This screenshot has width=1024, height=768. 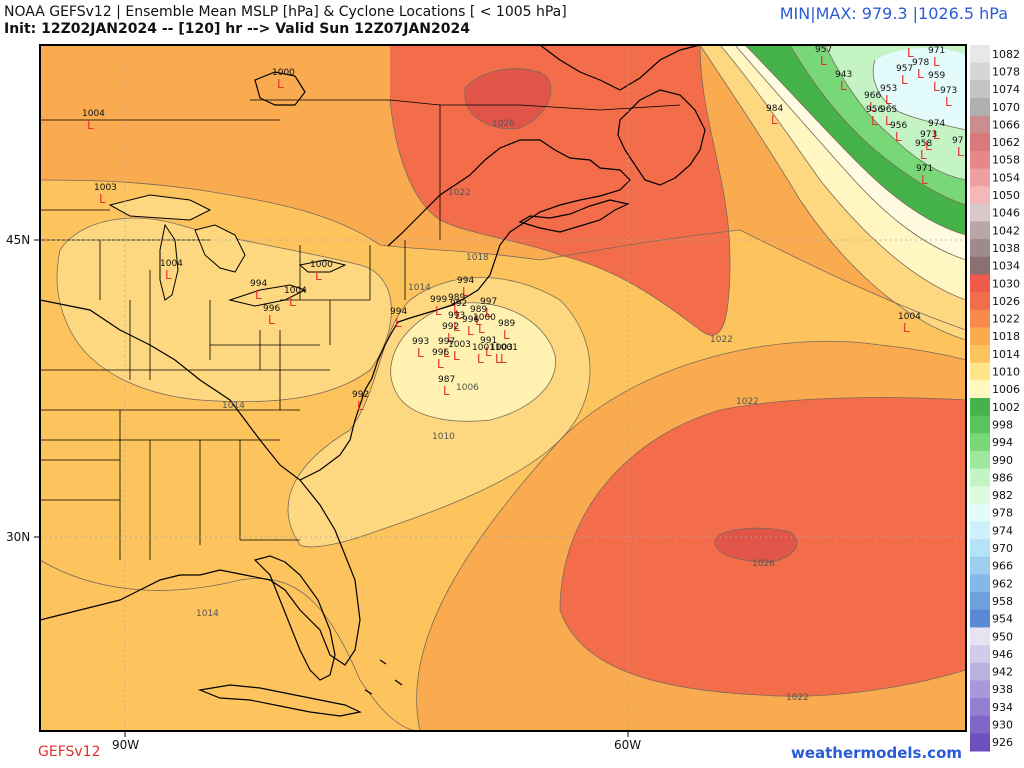 I want to click on cyclone-pressure-label: 989, so click(x=478, y=310).